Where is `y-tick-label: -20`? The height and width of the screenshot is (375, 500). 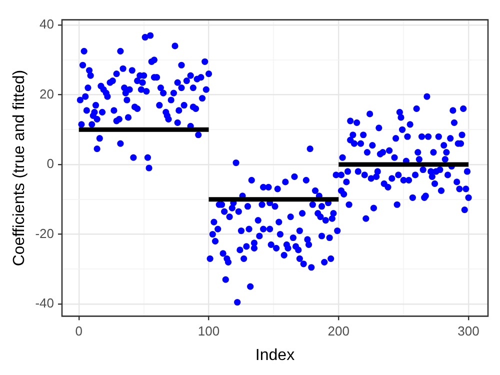
y-tick-label: -20 is located at coordinates (44, 233).